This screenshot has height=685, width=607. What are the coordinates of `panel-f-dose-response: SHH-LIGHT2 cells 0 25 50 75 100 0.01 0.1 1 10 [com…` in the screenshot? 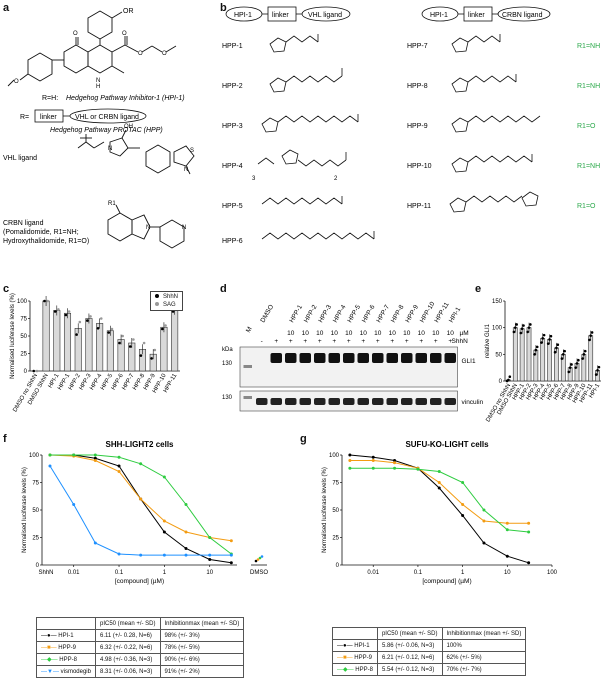 It's located at (145, 512).